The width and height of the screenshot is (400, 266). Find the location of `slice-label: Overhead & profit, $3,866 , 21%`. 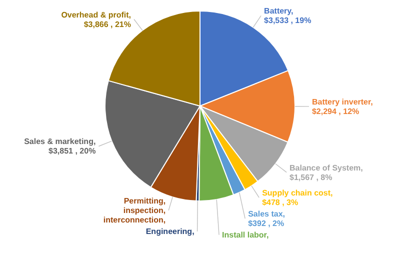

slice-label: Overhead & profit, $3,866 , 21% is located at coordinates (96, 19).